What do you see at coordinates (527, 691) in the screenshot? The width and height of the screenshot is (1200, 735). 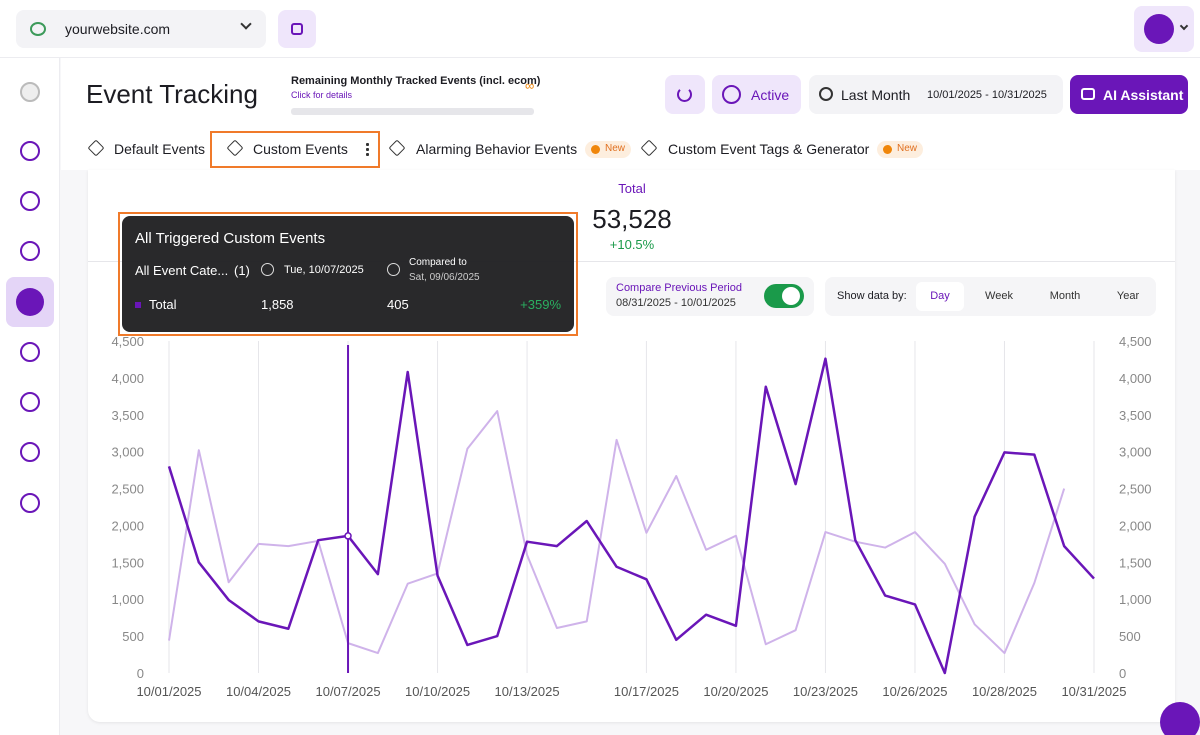 I see `x-tick-label: 10/13/2025` at bounding box center [527, 691].